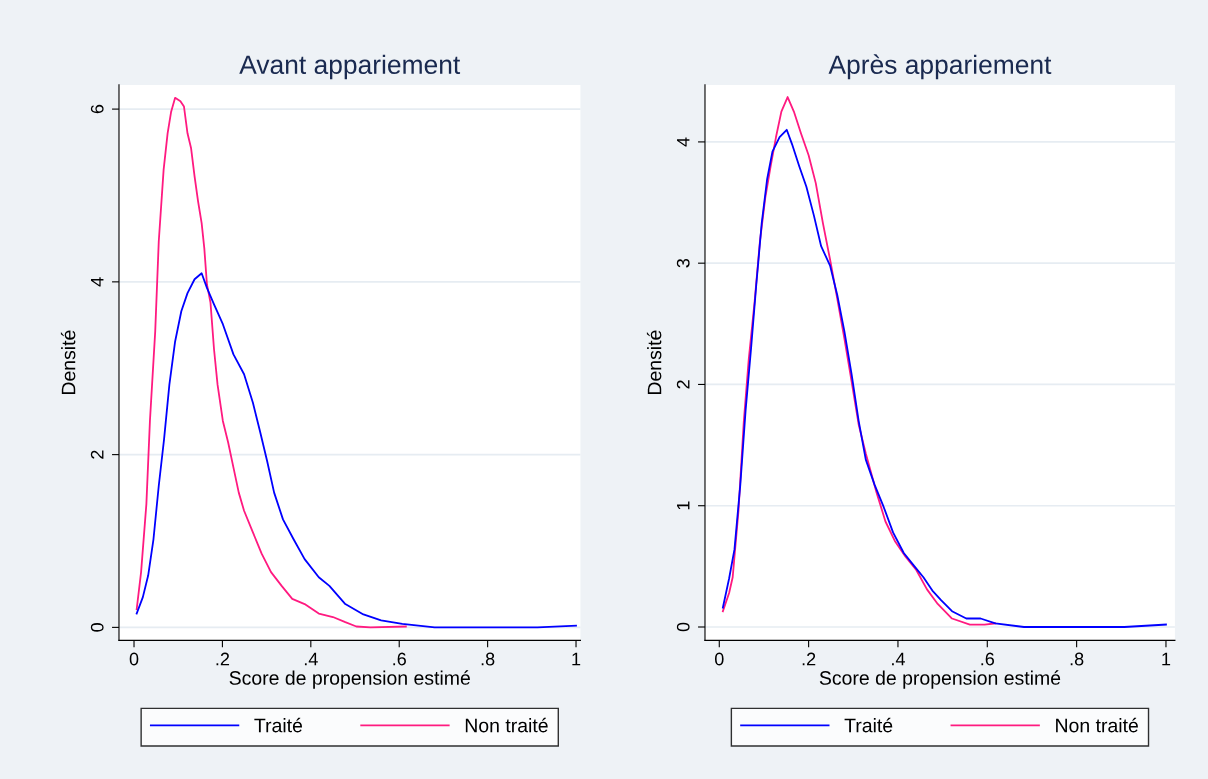 The image size is (1208, 779). Describe the element at coordinates (683, 505) in the screenshot. I see `y-tick-label: 1` at that location.